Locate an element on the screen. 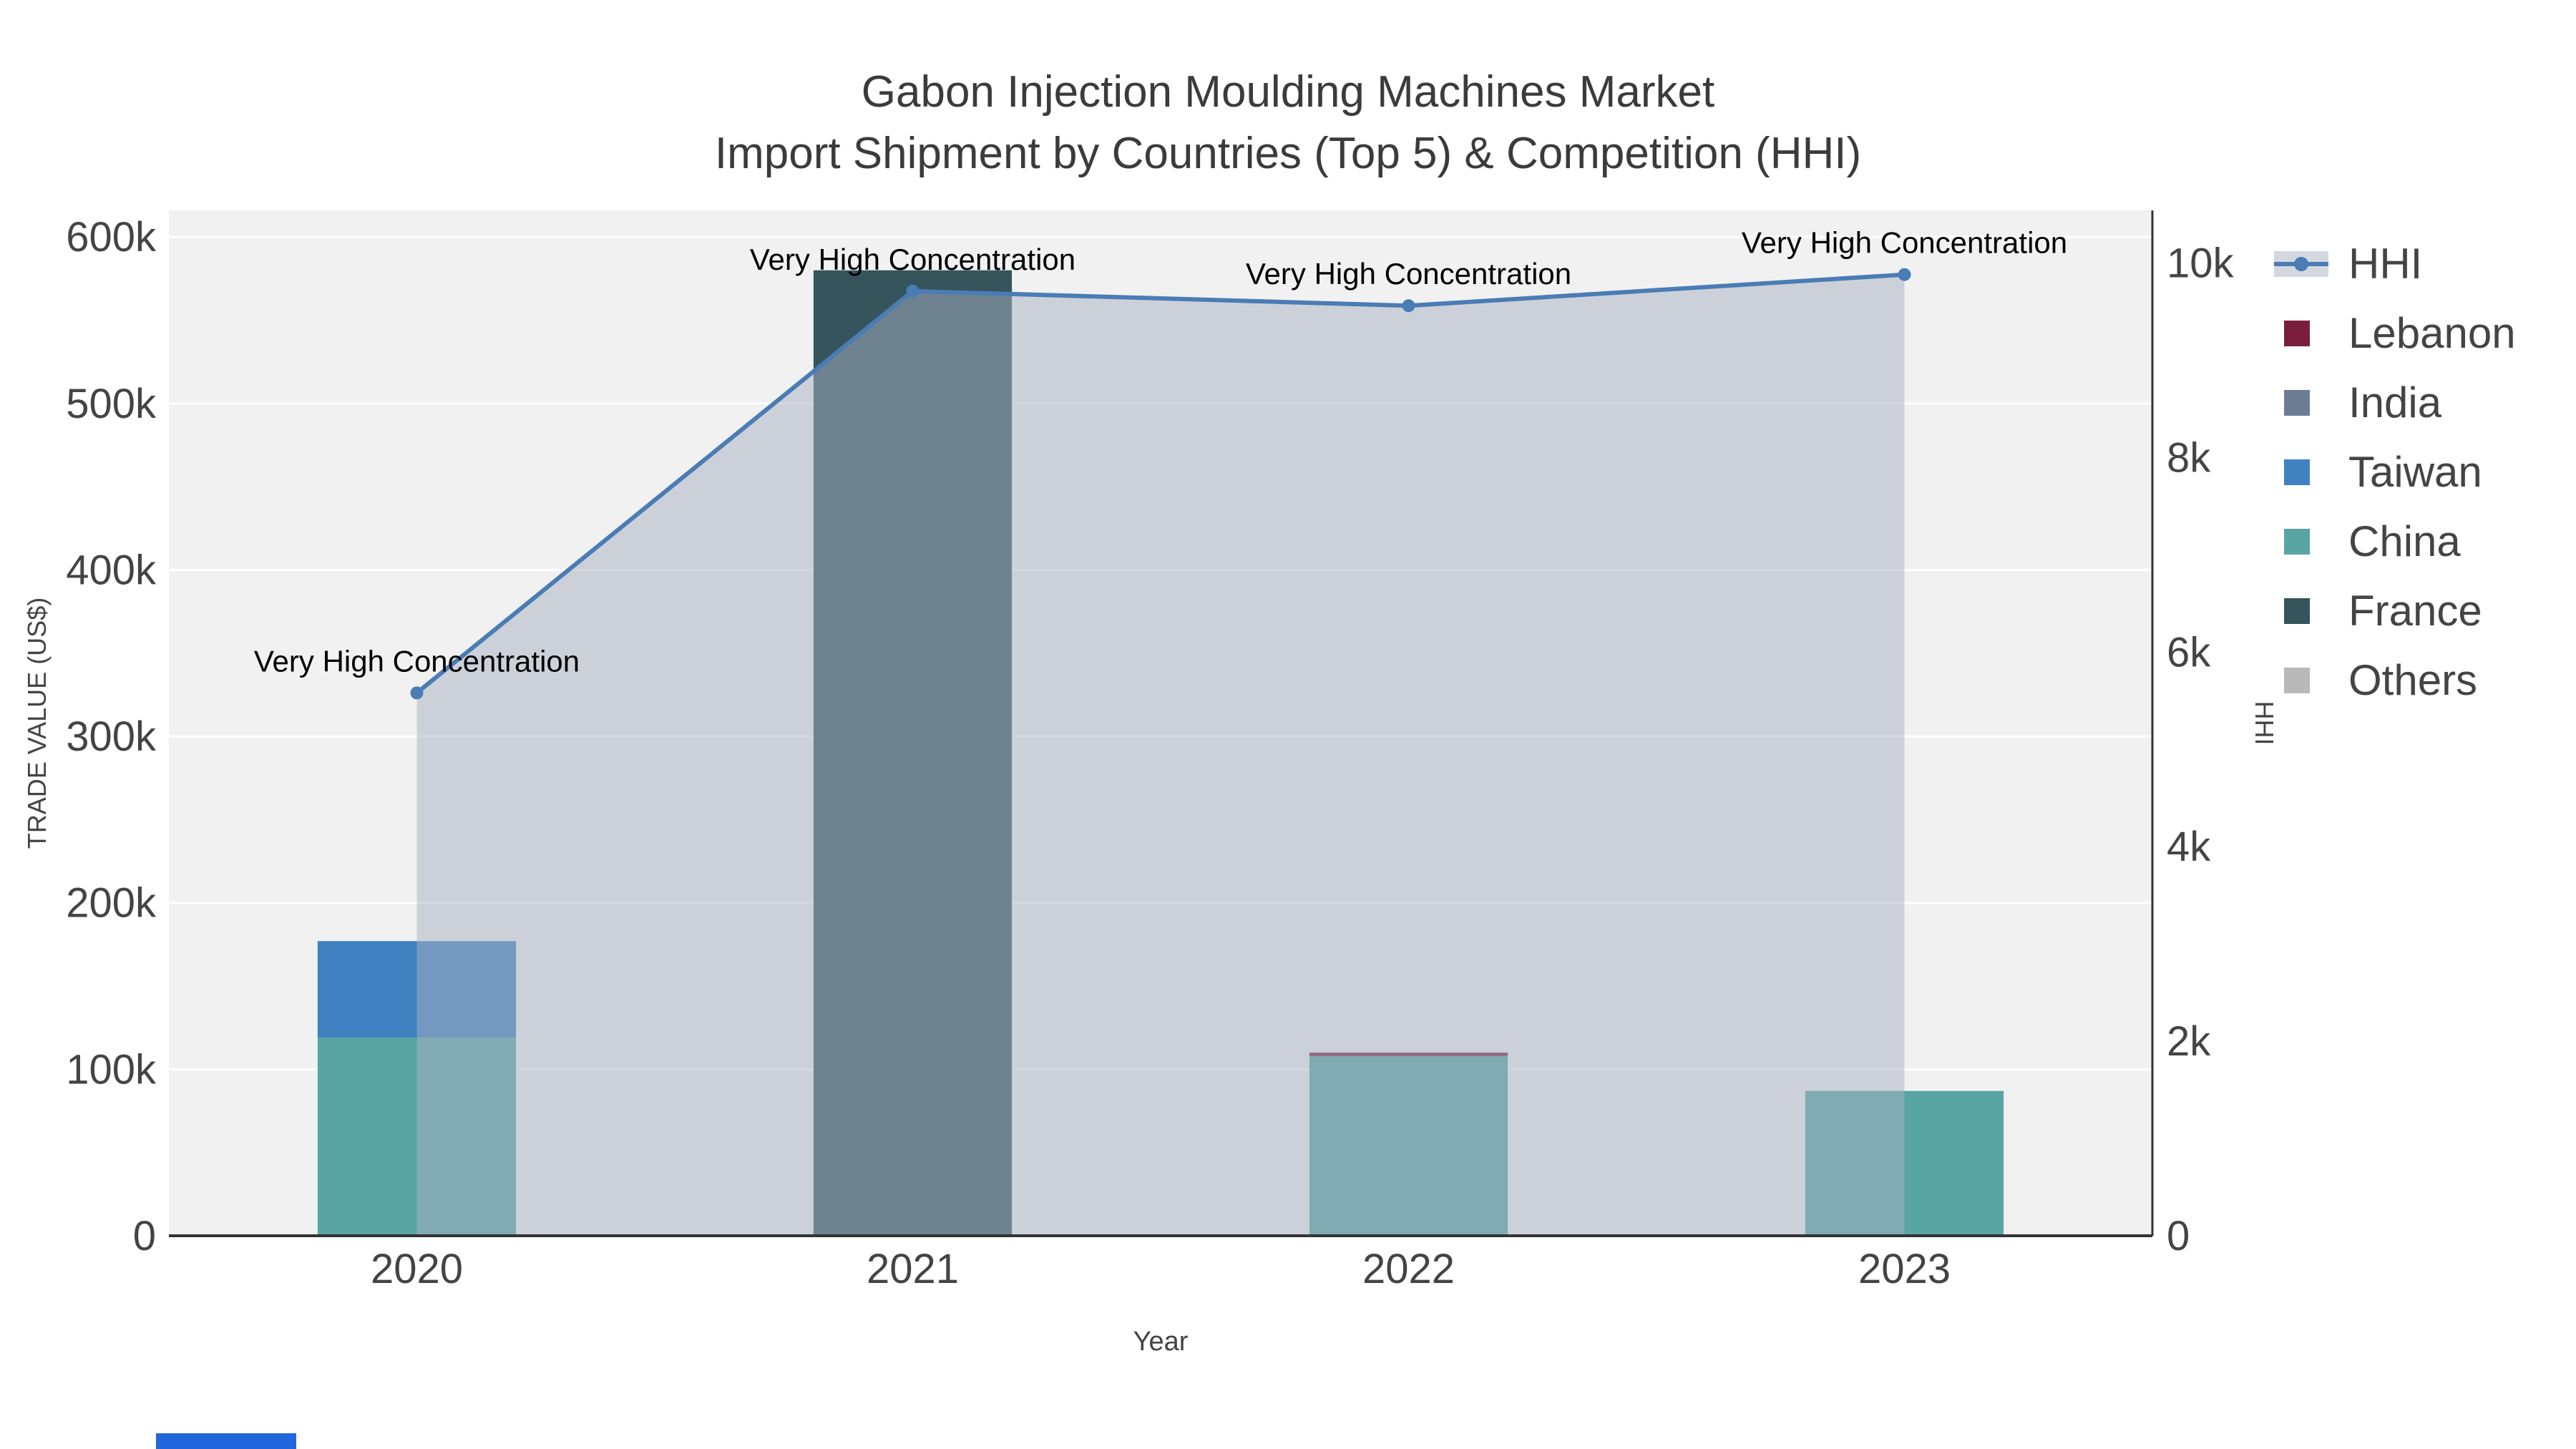 The height and width of the screenshot is (1449, 2576). left-axis-tick: 500k is located at coordinates (111, 404).